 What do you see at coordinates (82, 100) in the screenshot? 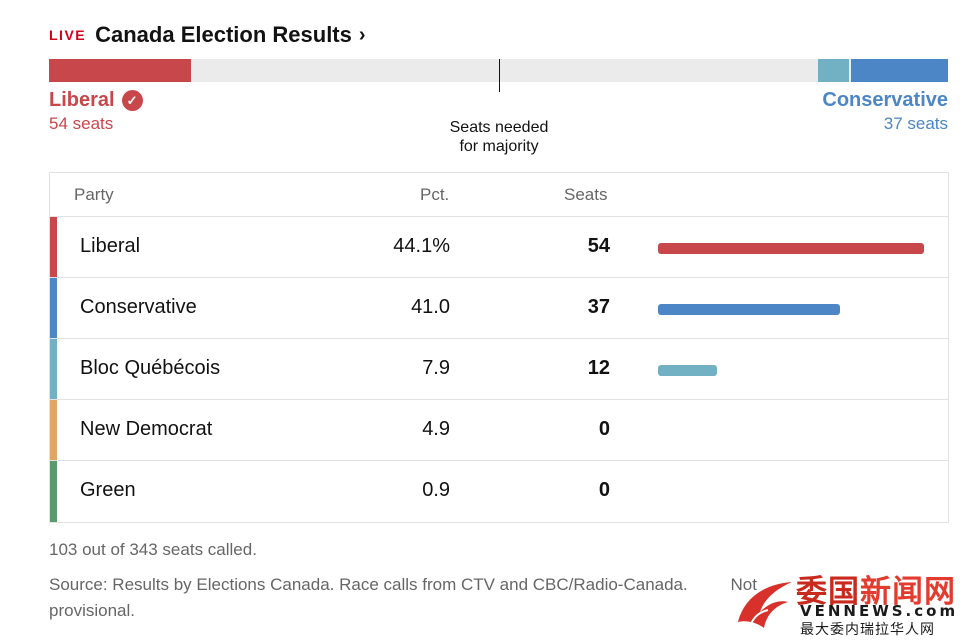
I see `leader-name: Liberal` at bounding box center [82, 100].